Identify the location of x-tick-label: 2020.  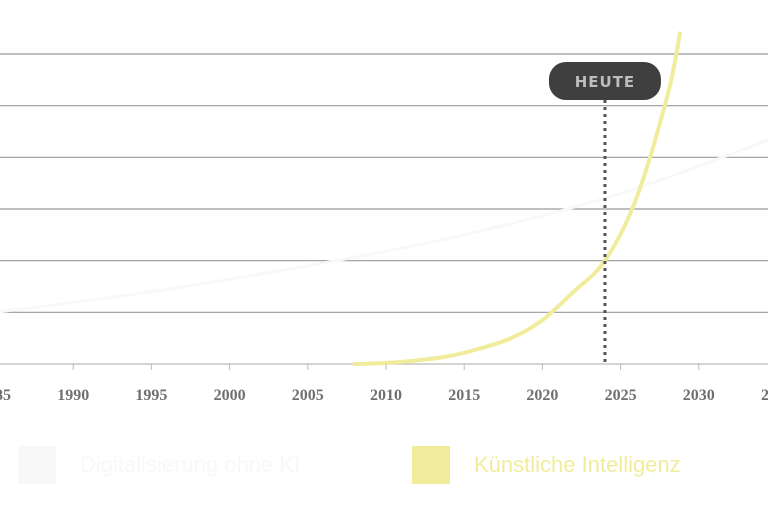
(542, 395).